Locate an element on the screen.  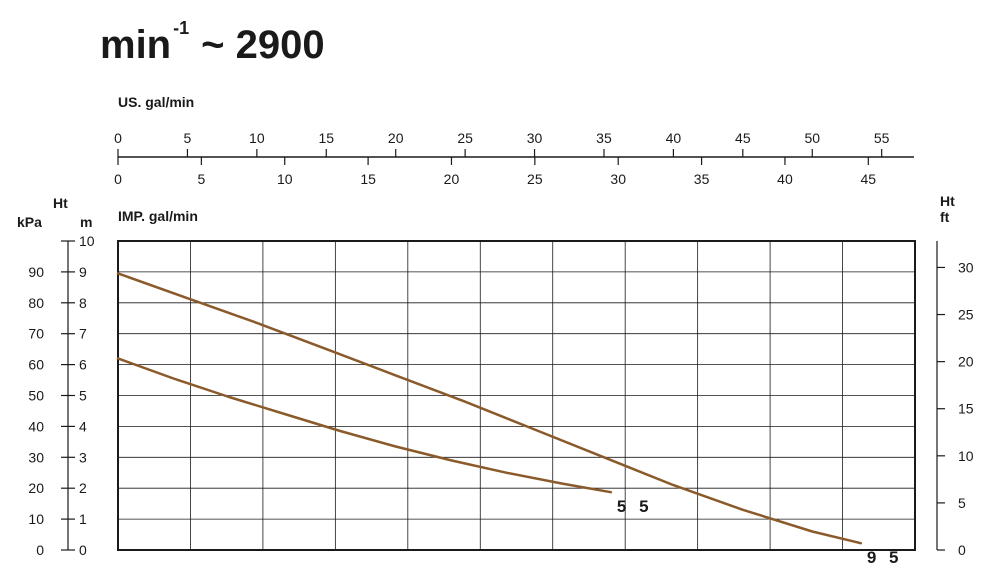
imp-gal-tick-label: 30 is located at coordinates (618, 179).